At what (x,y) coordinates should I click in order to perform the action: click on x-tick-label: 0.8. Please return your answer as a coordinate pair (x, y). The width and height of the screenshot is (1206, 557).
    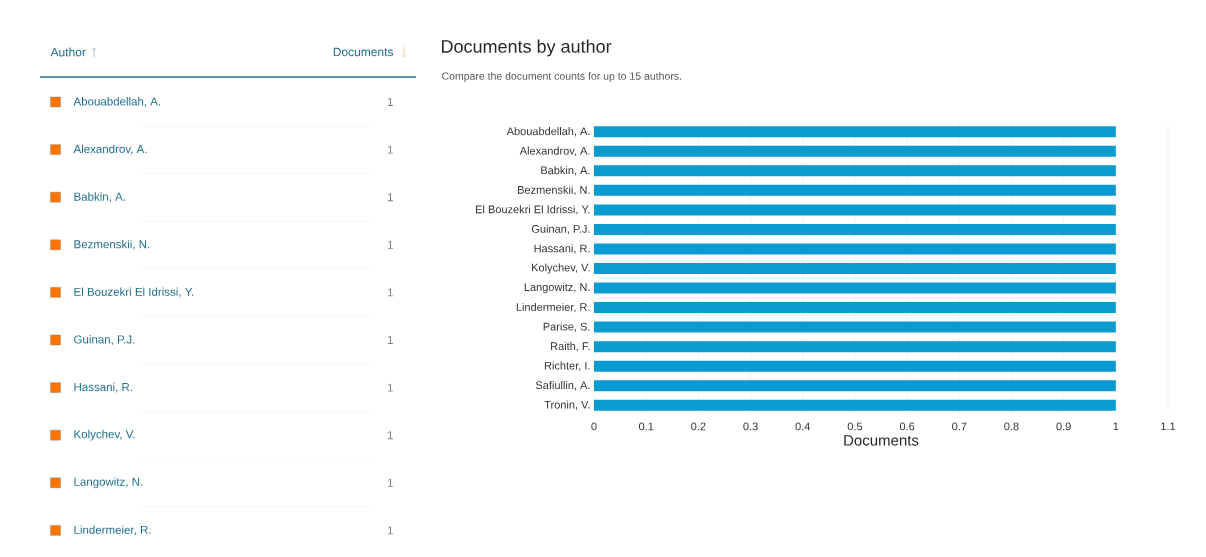
    Looking at the image, I should click on (1011, 426).